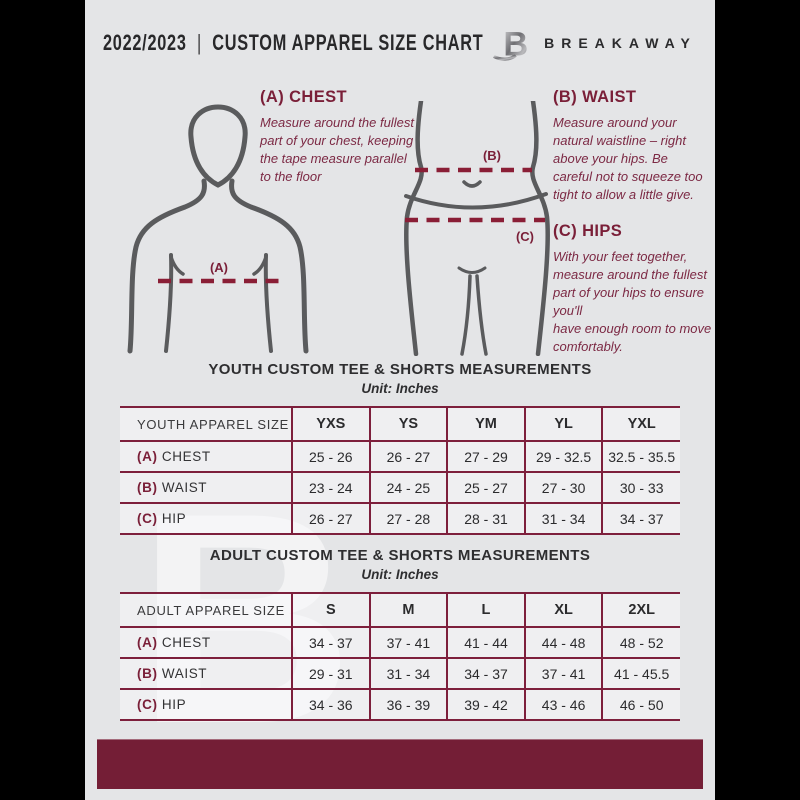  I want to click on size-column-header: YL, so click(563, 424).